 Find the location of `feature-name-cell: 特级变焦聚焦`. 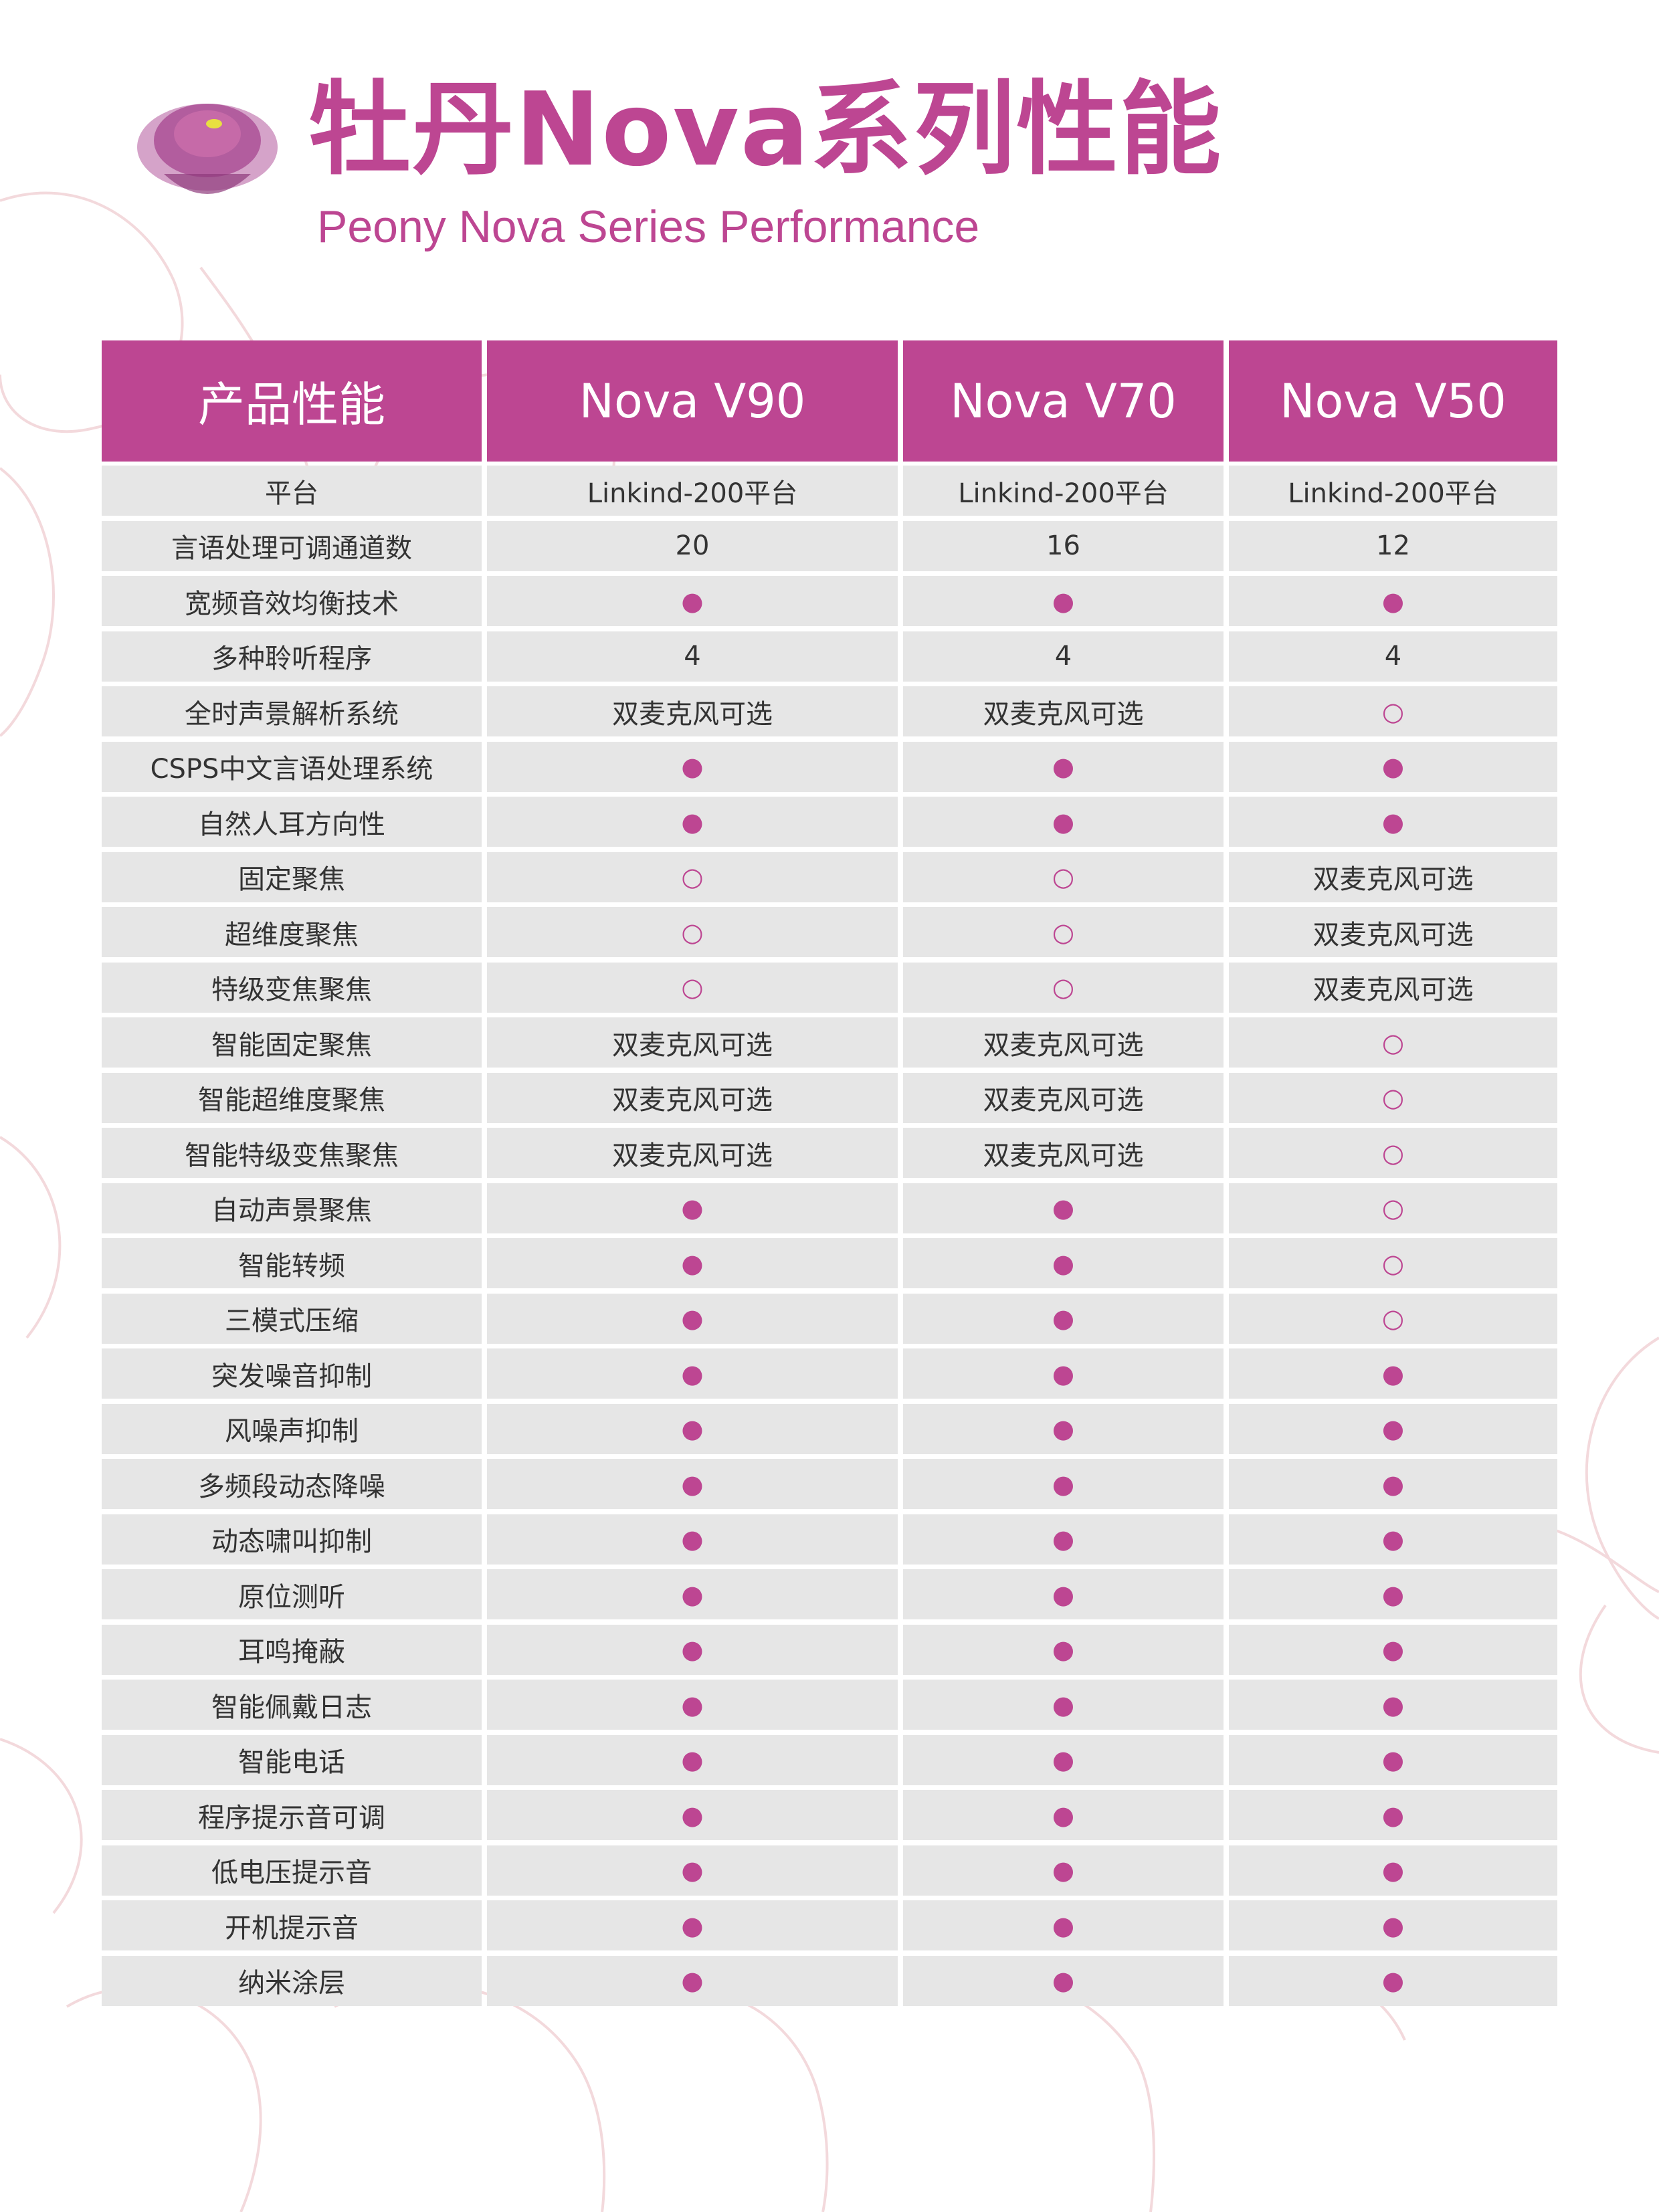

feature-name-cell: 特级变焦聚焦 is located at coordinates (292, 987).